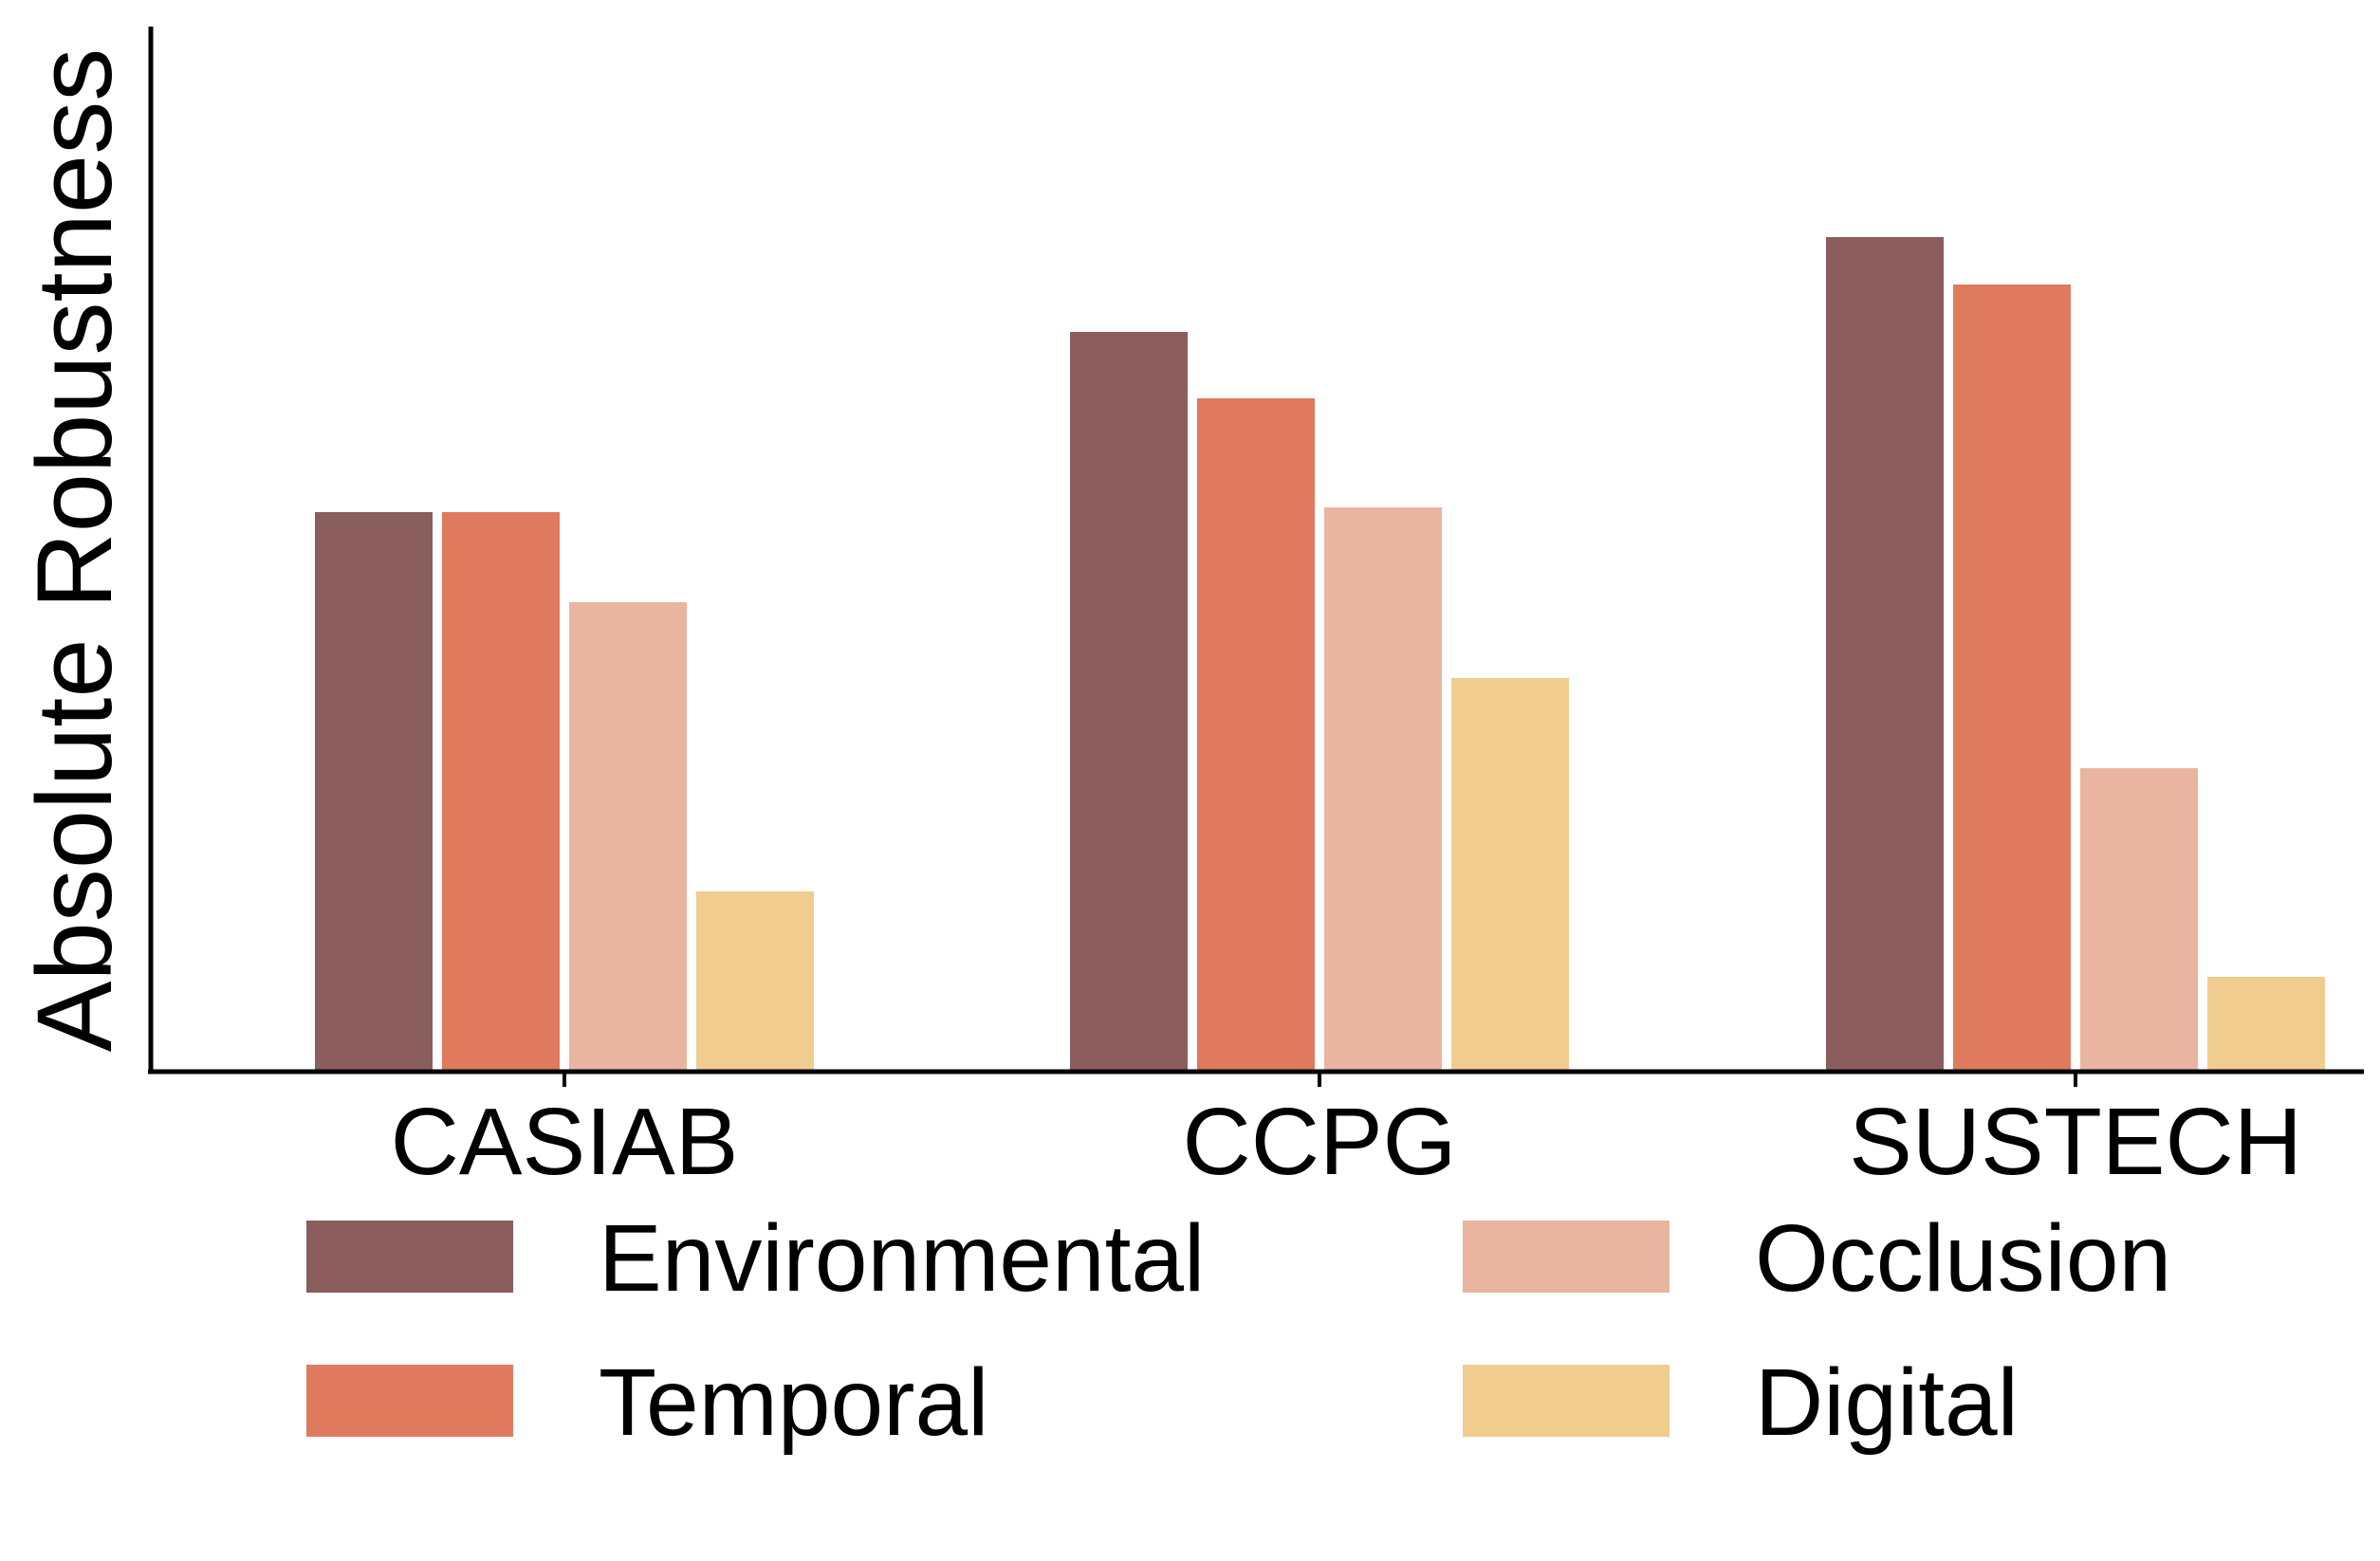 The height and width of the screenshot is (1561, 2380). I want to click on bar-occlusion-ccpg, so click(1383, 789).